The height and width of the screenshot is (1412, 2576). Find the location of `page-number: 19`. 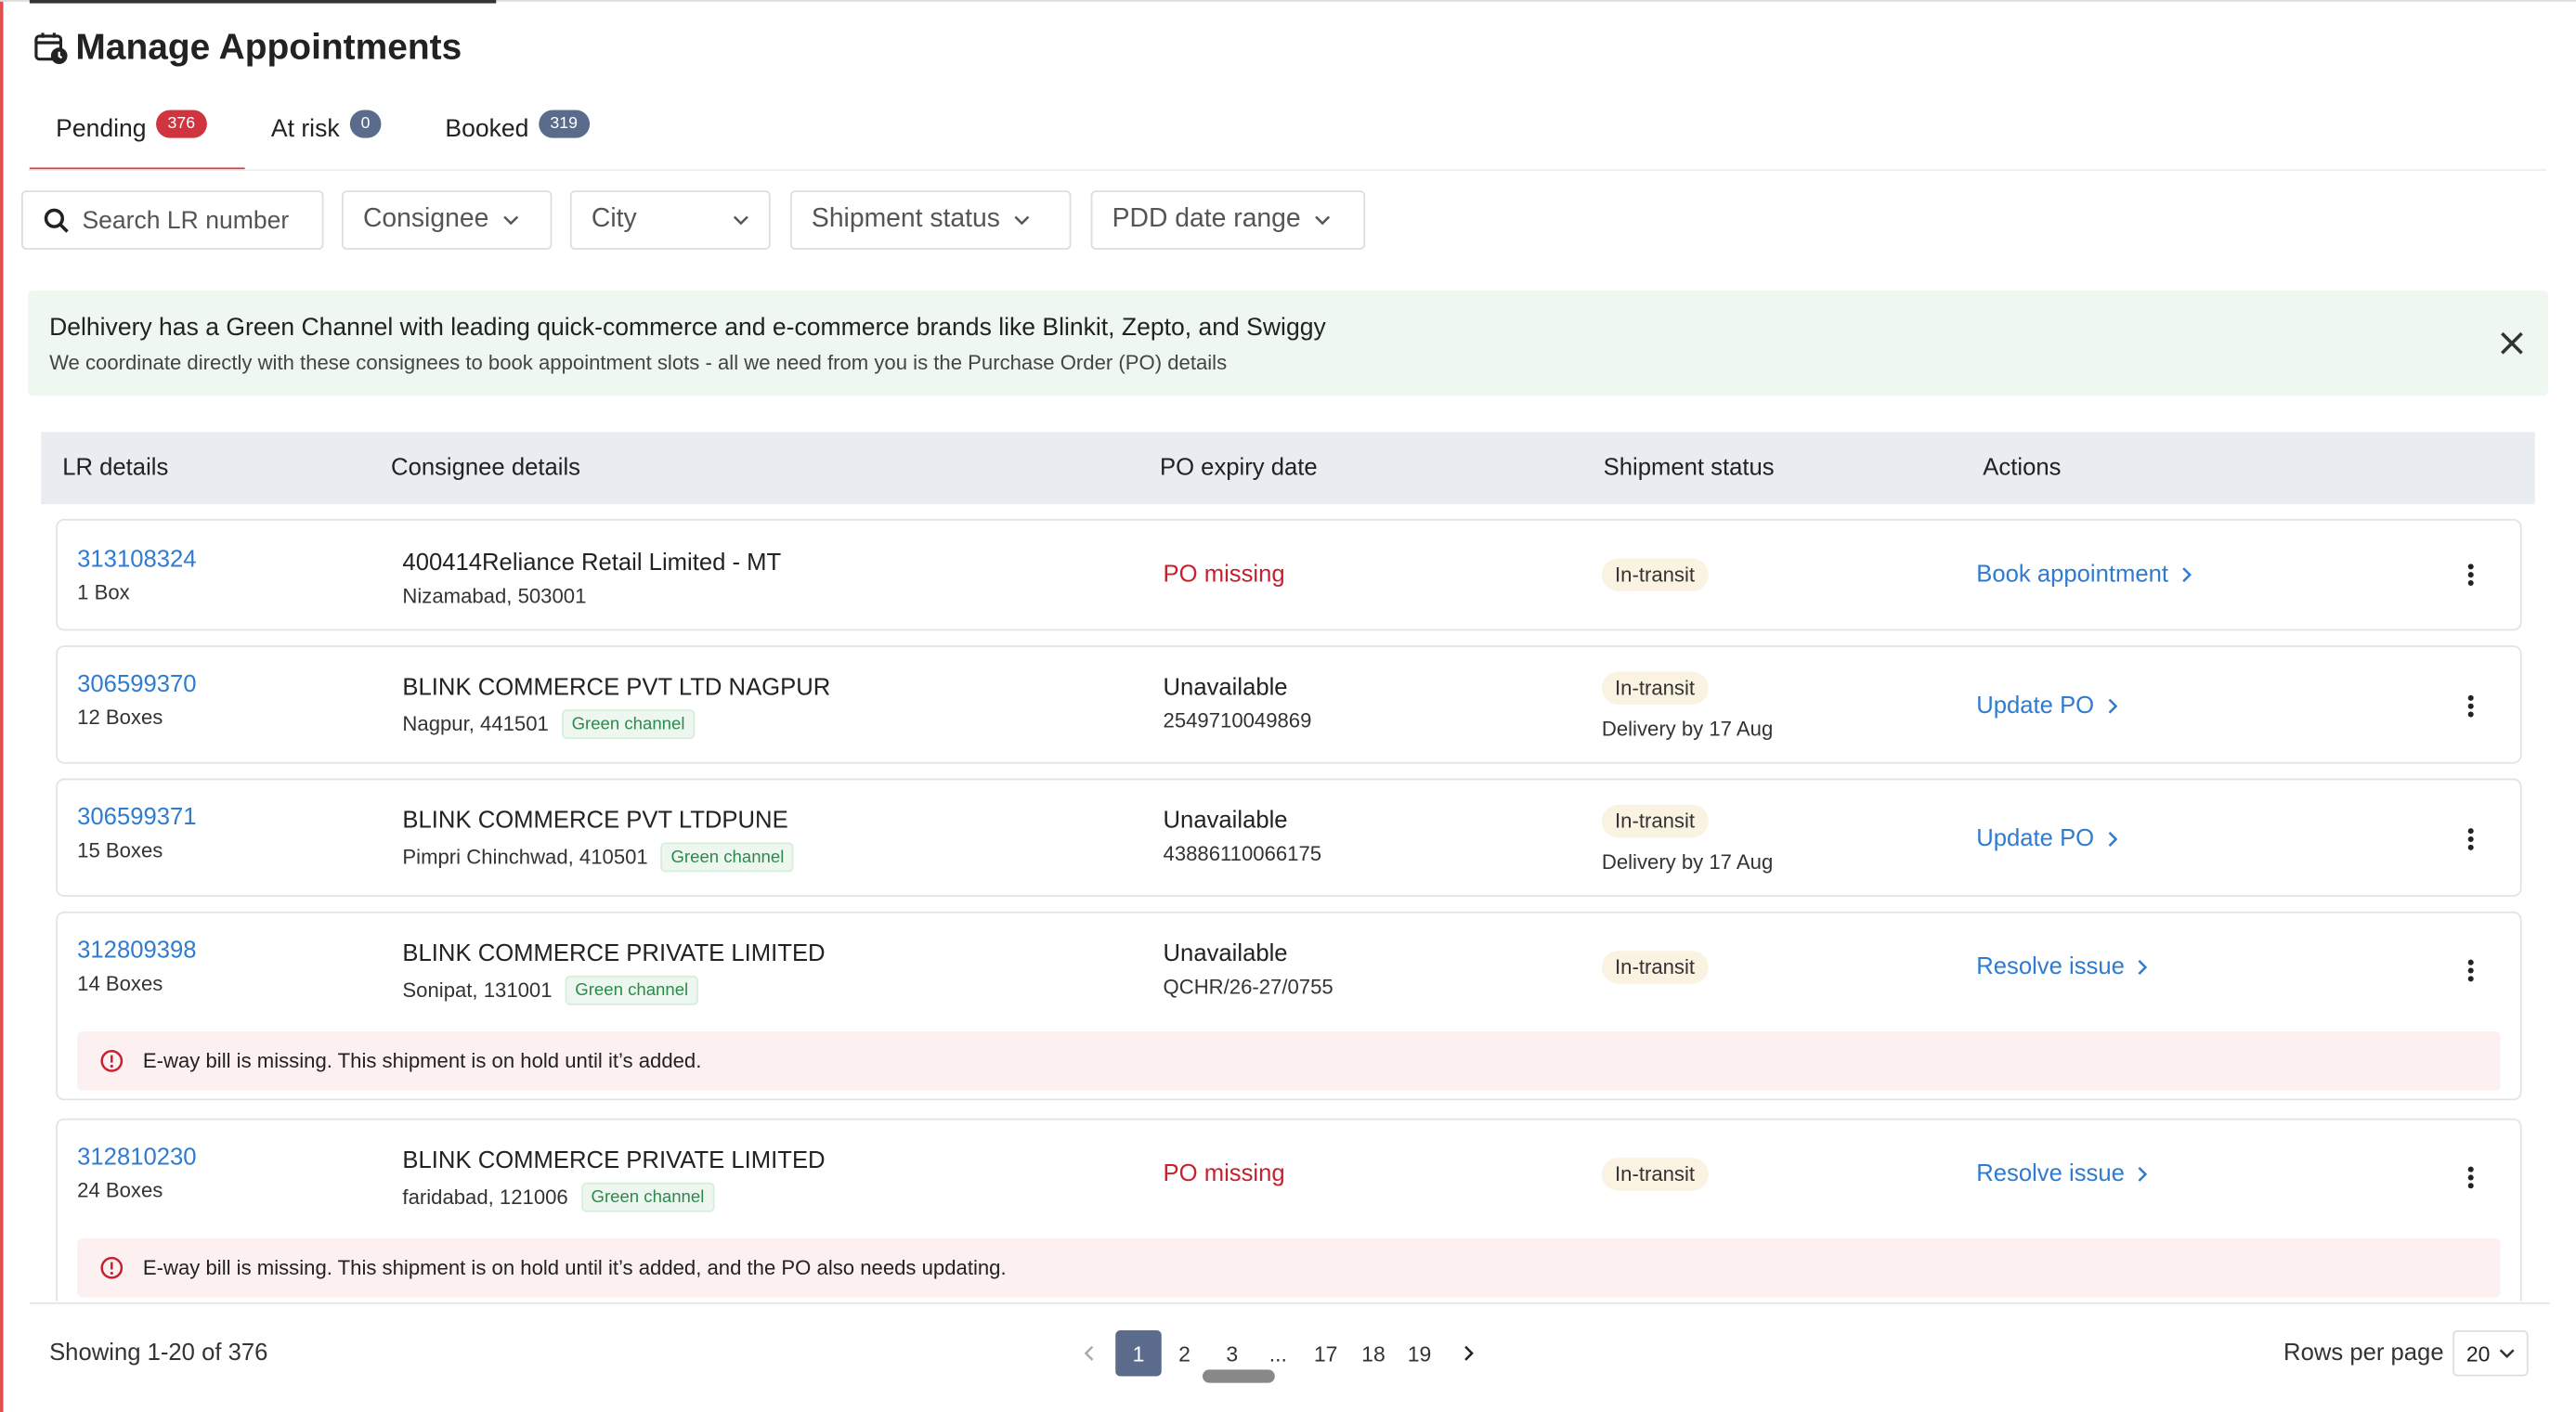

page-number: 19 is located at coordinates (1420, 1354).